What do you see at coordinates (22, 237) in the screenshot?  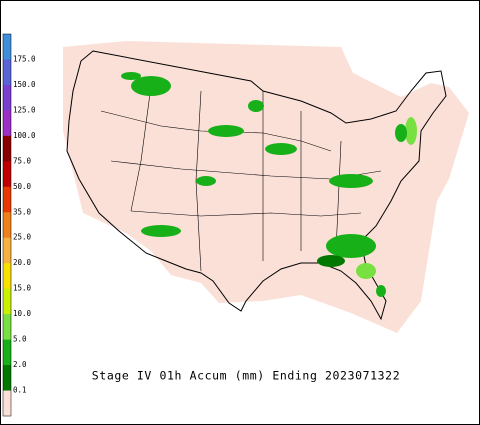 I see `legend-label: 25.0` at bounding box center [22, 237].